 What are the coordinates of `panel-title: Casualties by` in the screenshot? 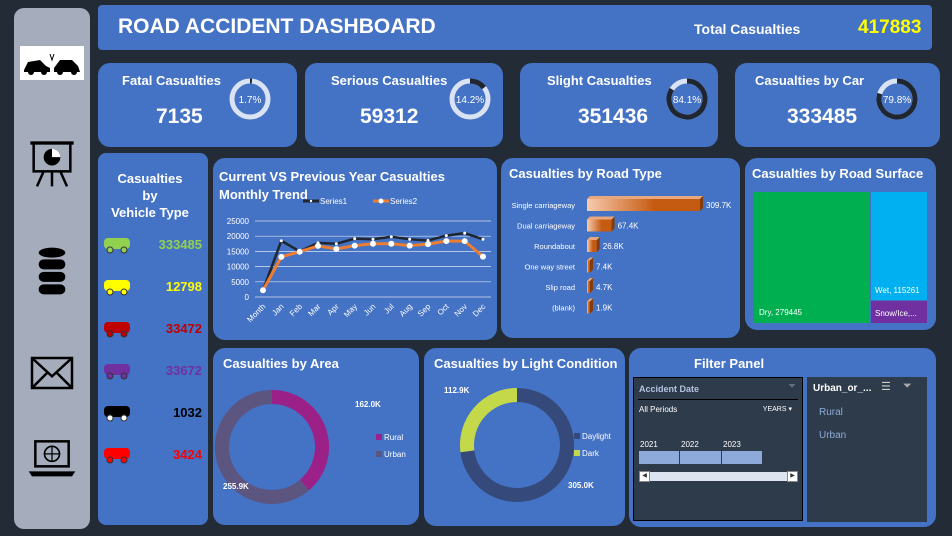 It's located at (150, 187).